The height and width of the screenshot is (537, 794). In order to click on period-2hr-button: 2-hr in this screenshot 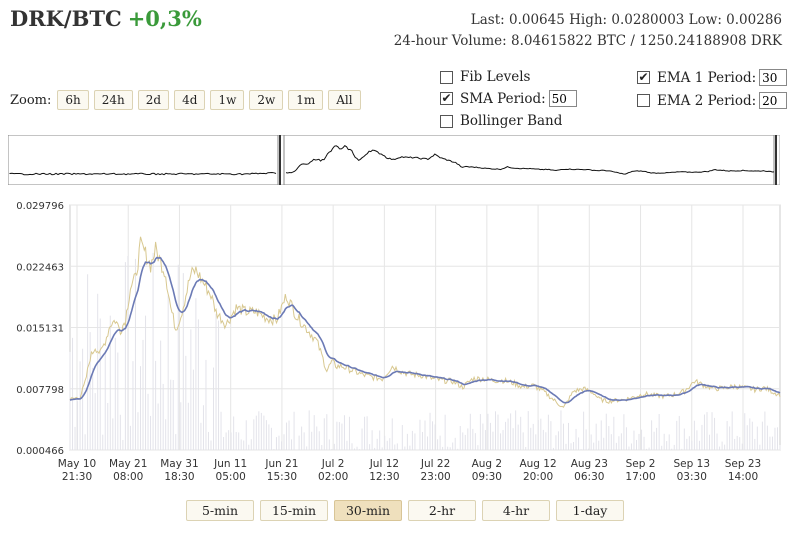, I will do `click(442, 510)`.